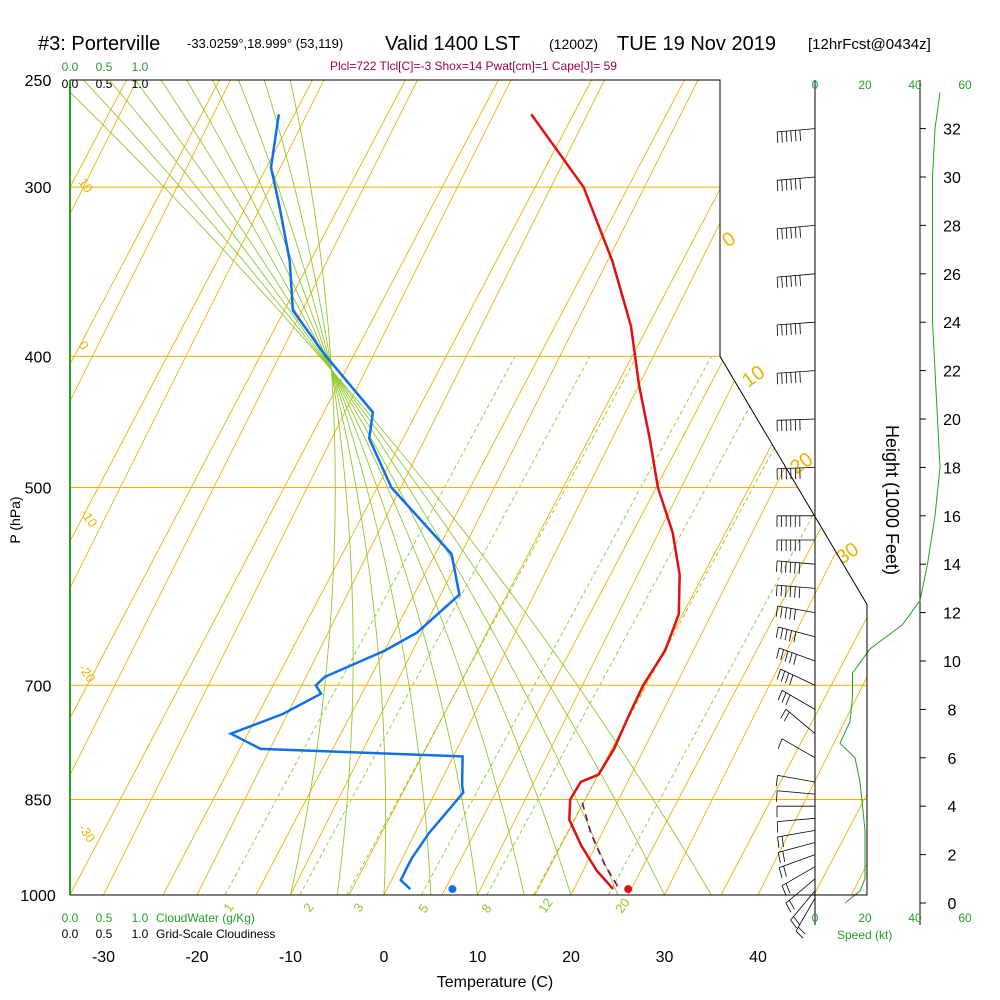 The height and width of the screenshot is (1000, 1000). Describe the element at coordinates (38, 896) in the screenshot. I see `pressure-tick-label: 1000` at that location.